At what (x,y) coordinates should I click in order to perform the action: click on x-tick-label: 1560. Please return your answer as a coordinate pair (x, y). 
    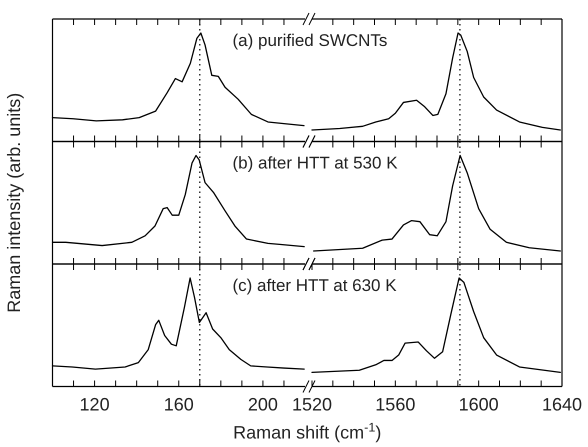
    Looking at the image, I should click on (395, 404).